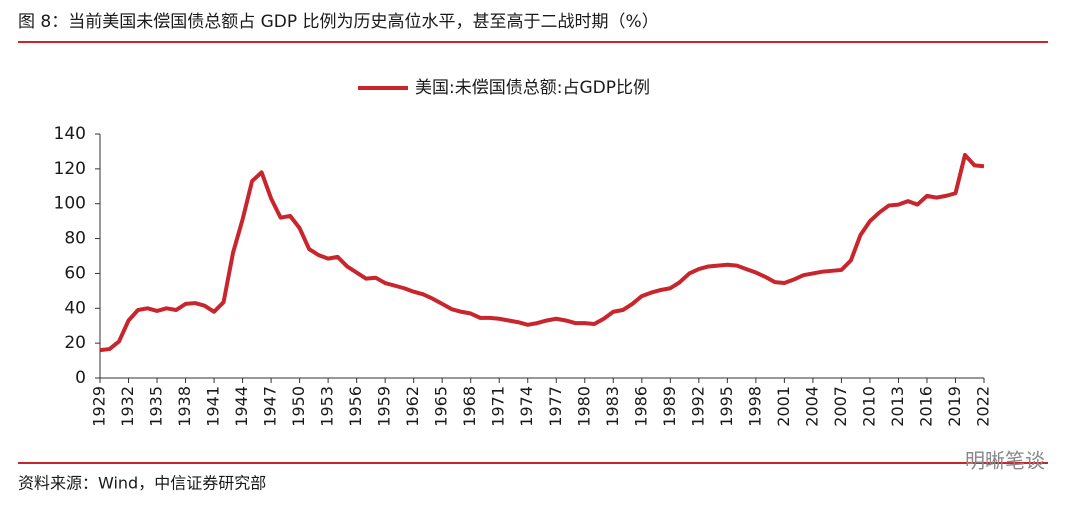  Describe the element at coordinates (441, 406) in the screenshot. I see `x-tick-label: 1965` at that location.